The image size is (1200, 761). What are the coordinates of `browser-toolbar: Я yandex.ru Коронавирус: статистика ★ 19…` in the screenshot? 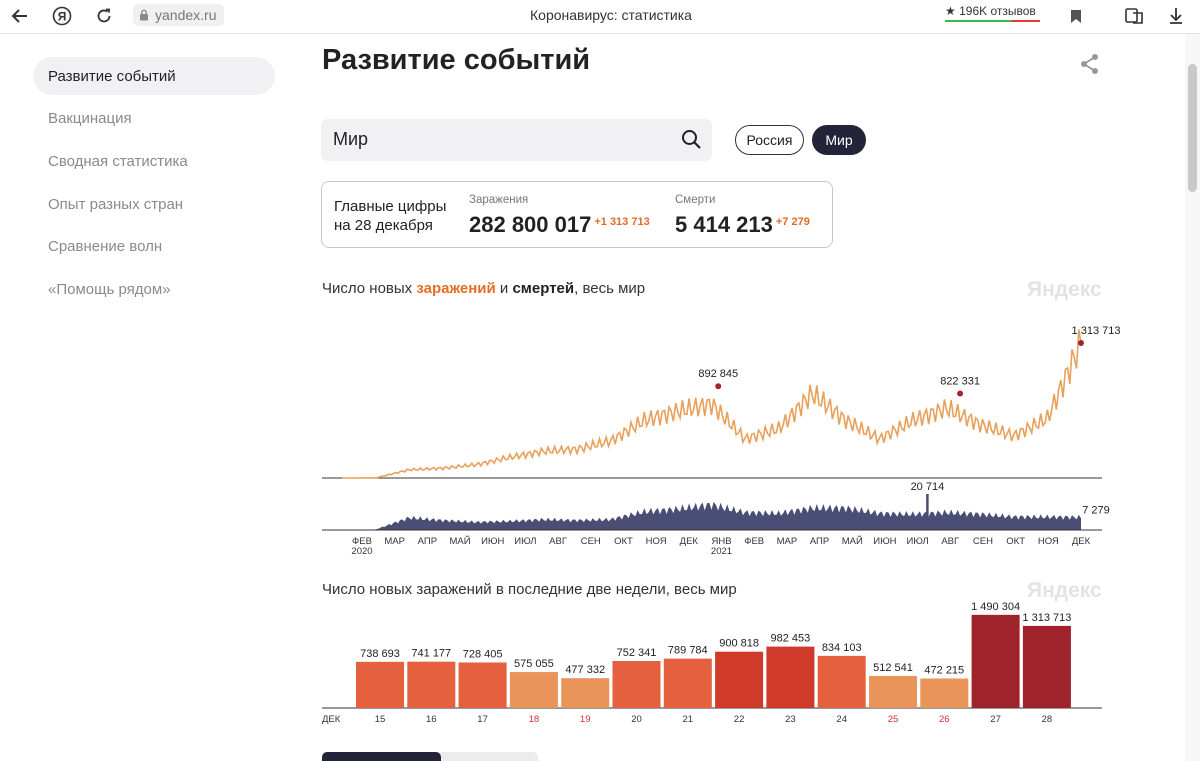 It's located at (600, 17).